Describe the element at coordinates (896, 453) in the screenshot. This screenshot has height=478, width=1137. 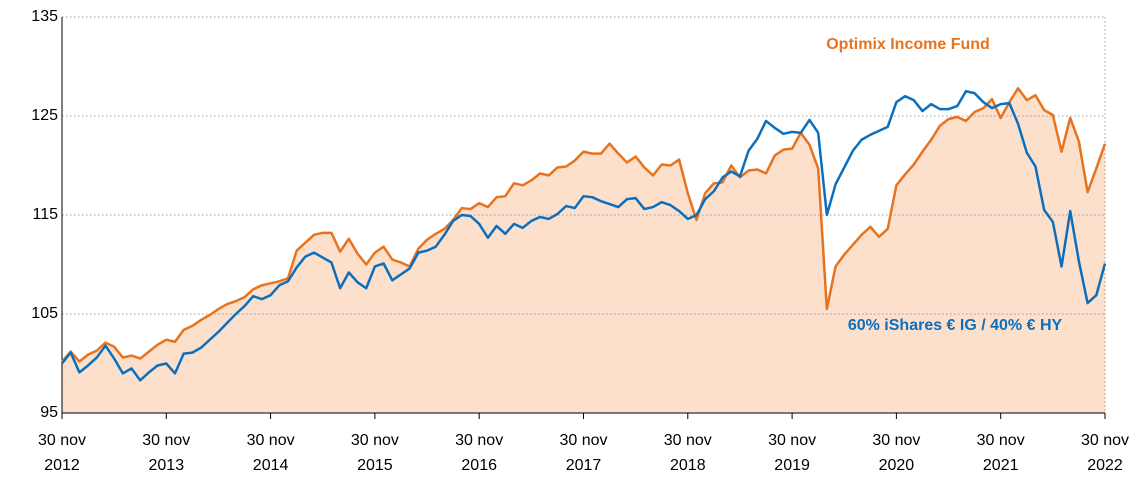
I see `x-tick-label: 30 nov 2020` at that location.